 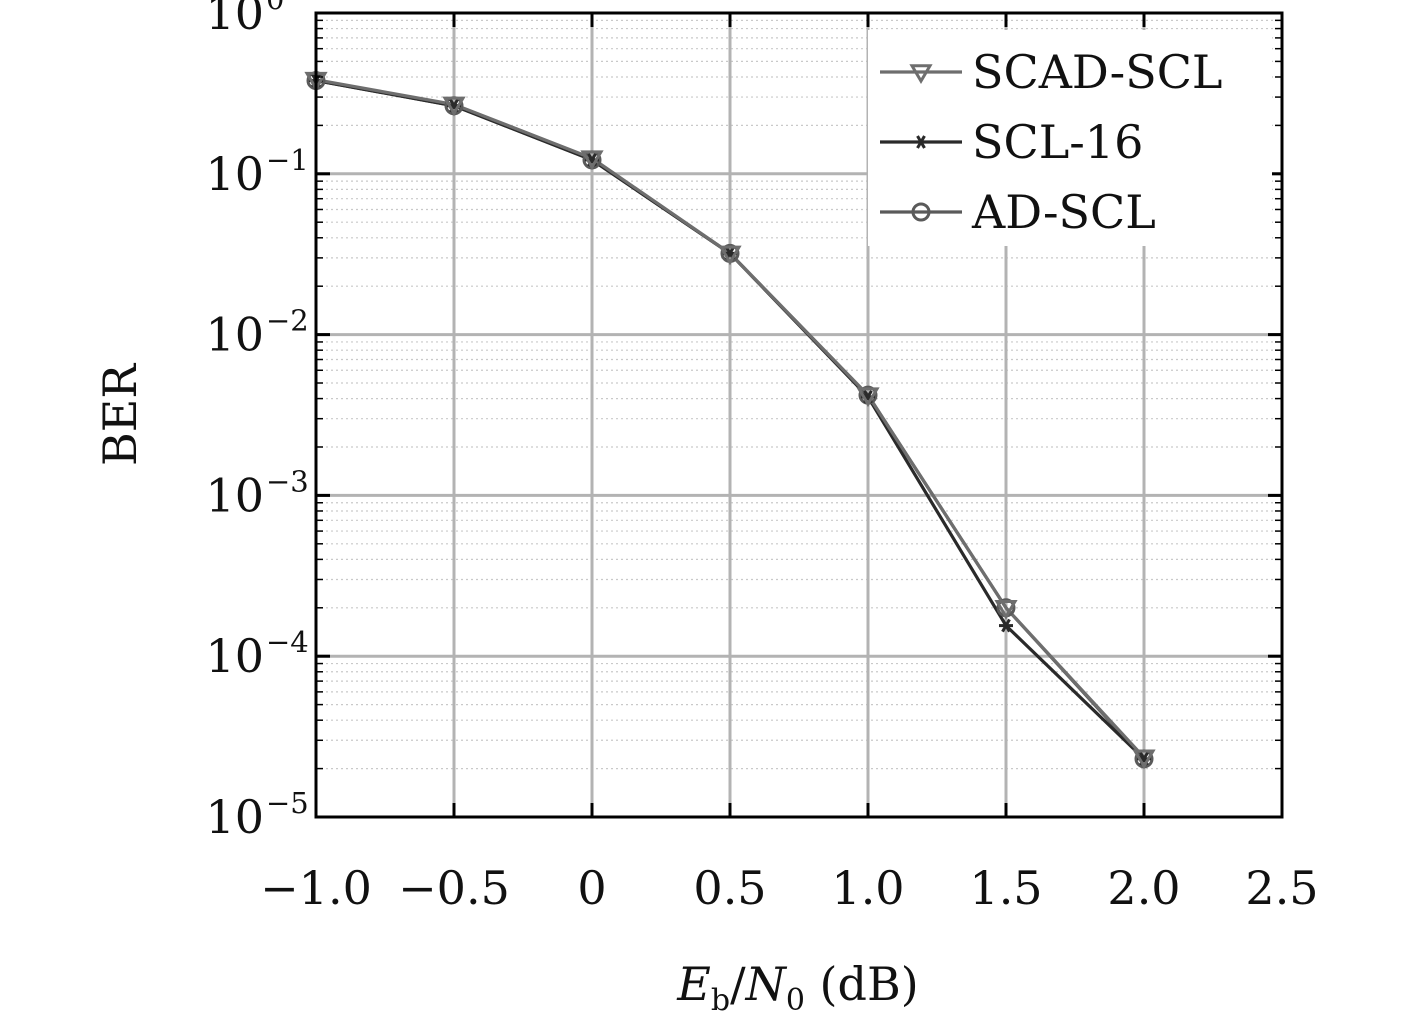 What do you see at coordinates (591, 888) in the screenshot?
I see `x-tick-label: 0` at bounding box center [591, 888].